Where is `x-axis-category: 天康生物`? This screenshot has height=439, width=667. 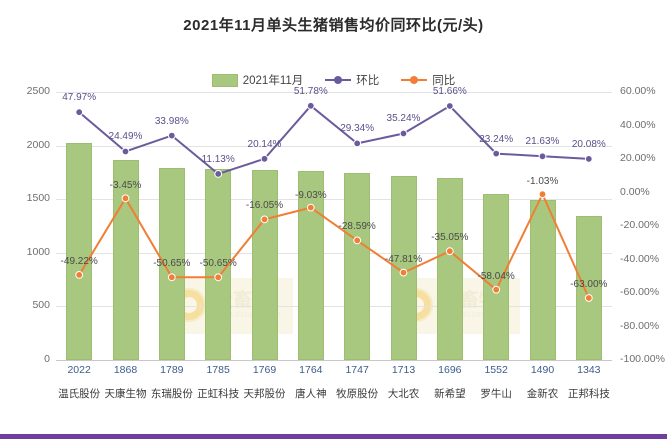 x-axis-category: 天康生物 is located at coordinates (125, 394).